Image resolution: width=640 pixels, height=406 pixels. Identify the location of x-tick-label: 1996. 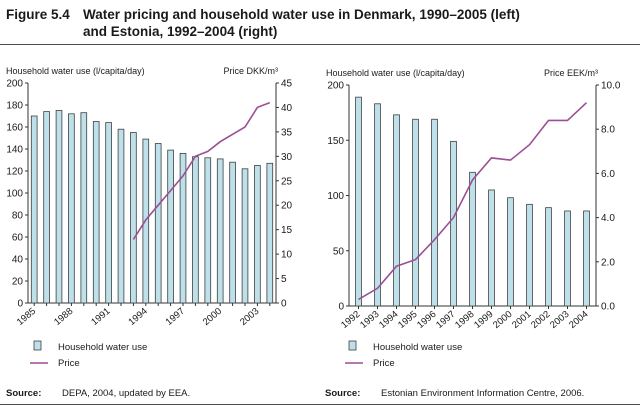
(426, 320).